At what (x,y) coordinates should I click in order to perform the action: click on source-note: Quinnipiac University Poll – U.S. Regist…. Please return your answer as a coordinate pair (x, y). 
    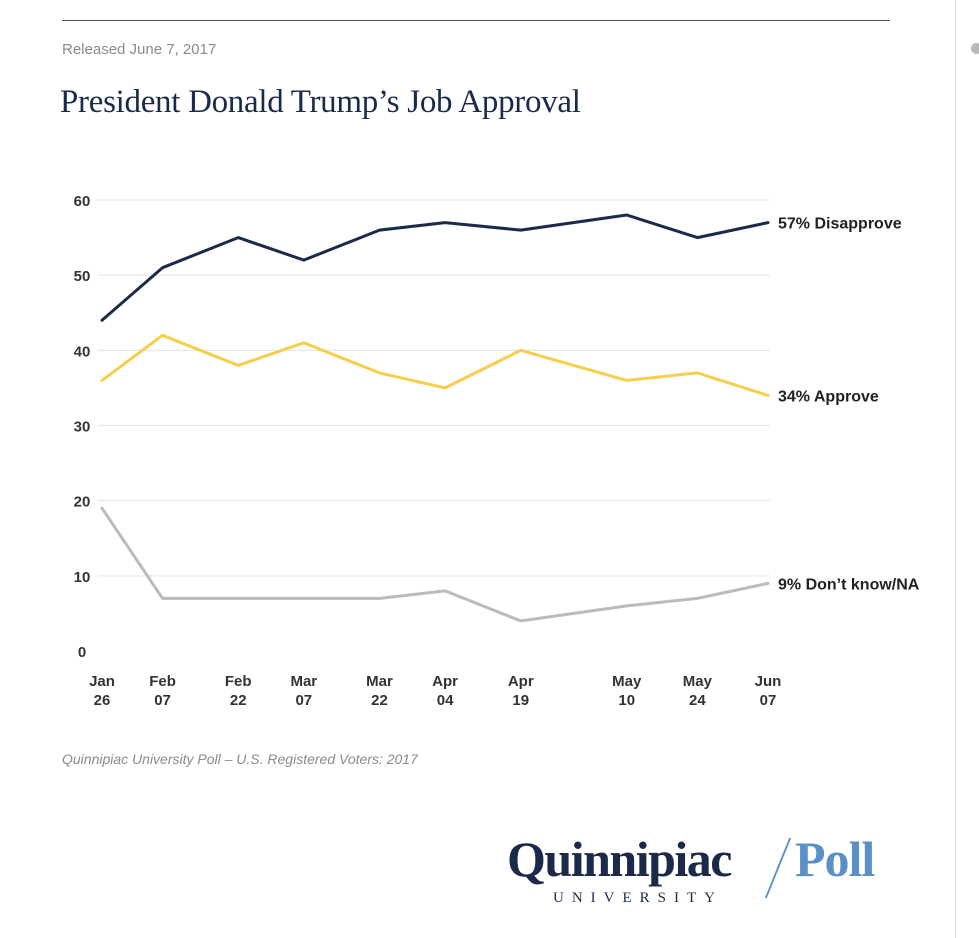
    Looking at the image, I should click on (240, 759).